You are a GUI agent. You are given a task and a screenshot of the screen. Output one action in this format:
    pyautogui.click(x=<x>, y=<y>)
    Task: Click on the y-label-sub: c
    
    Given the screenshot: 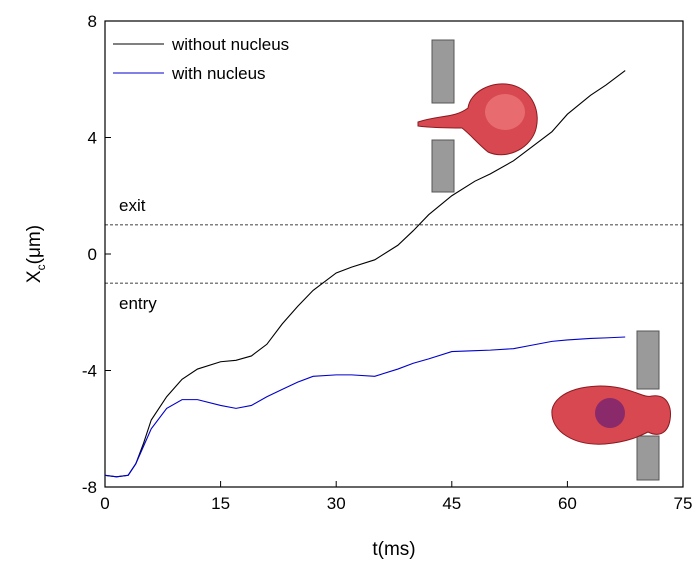 What is the action you would take?
    pyautogui.click(x=41, y=267)
    